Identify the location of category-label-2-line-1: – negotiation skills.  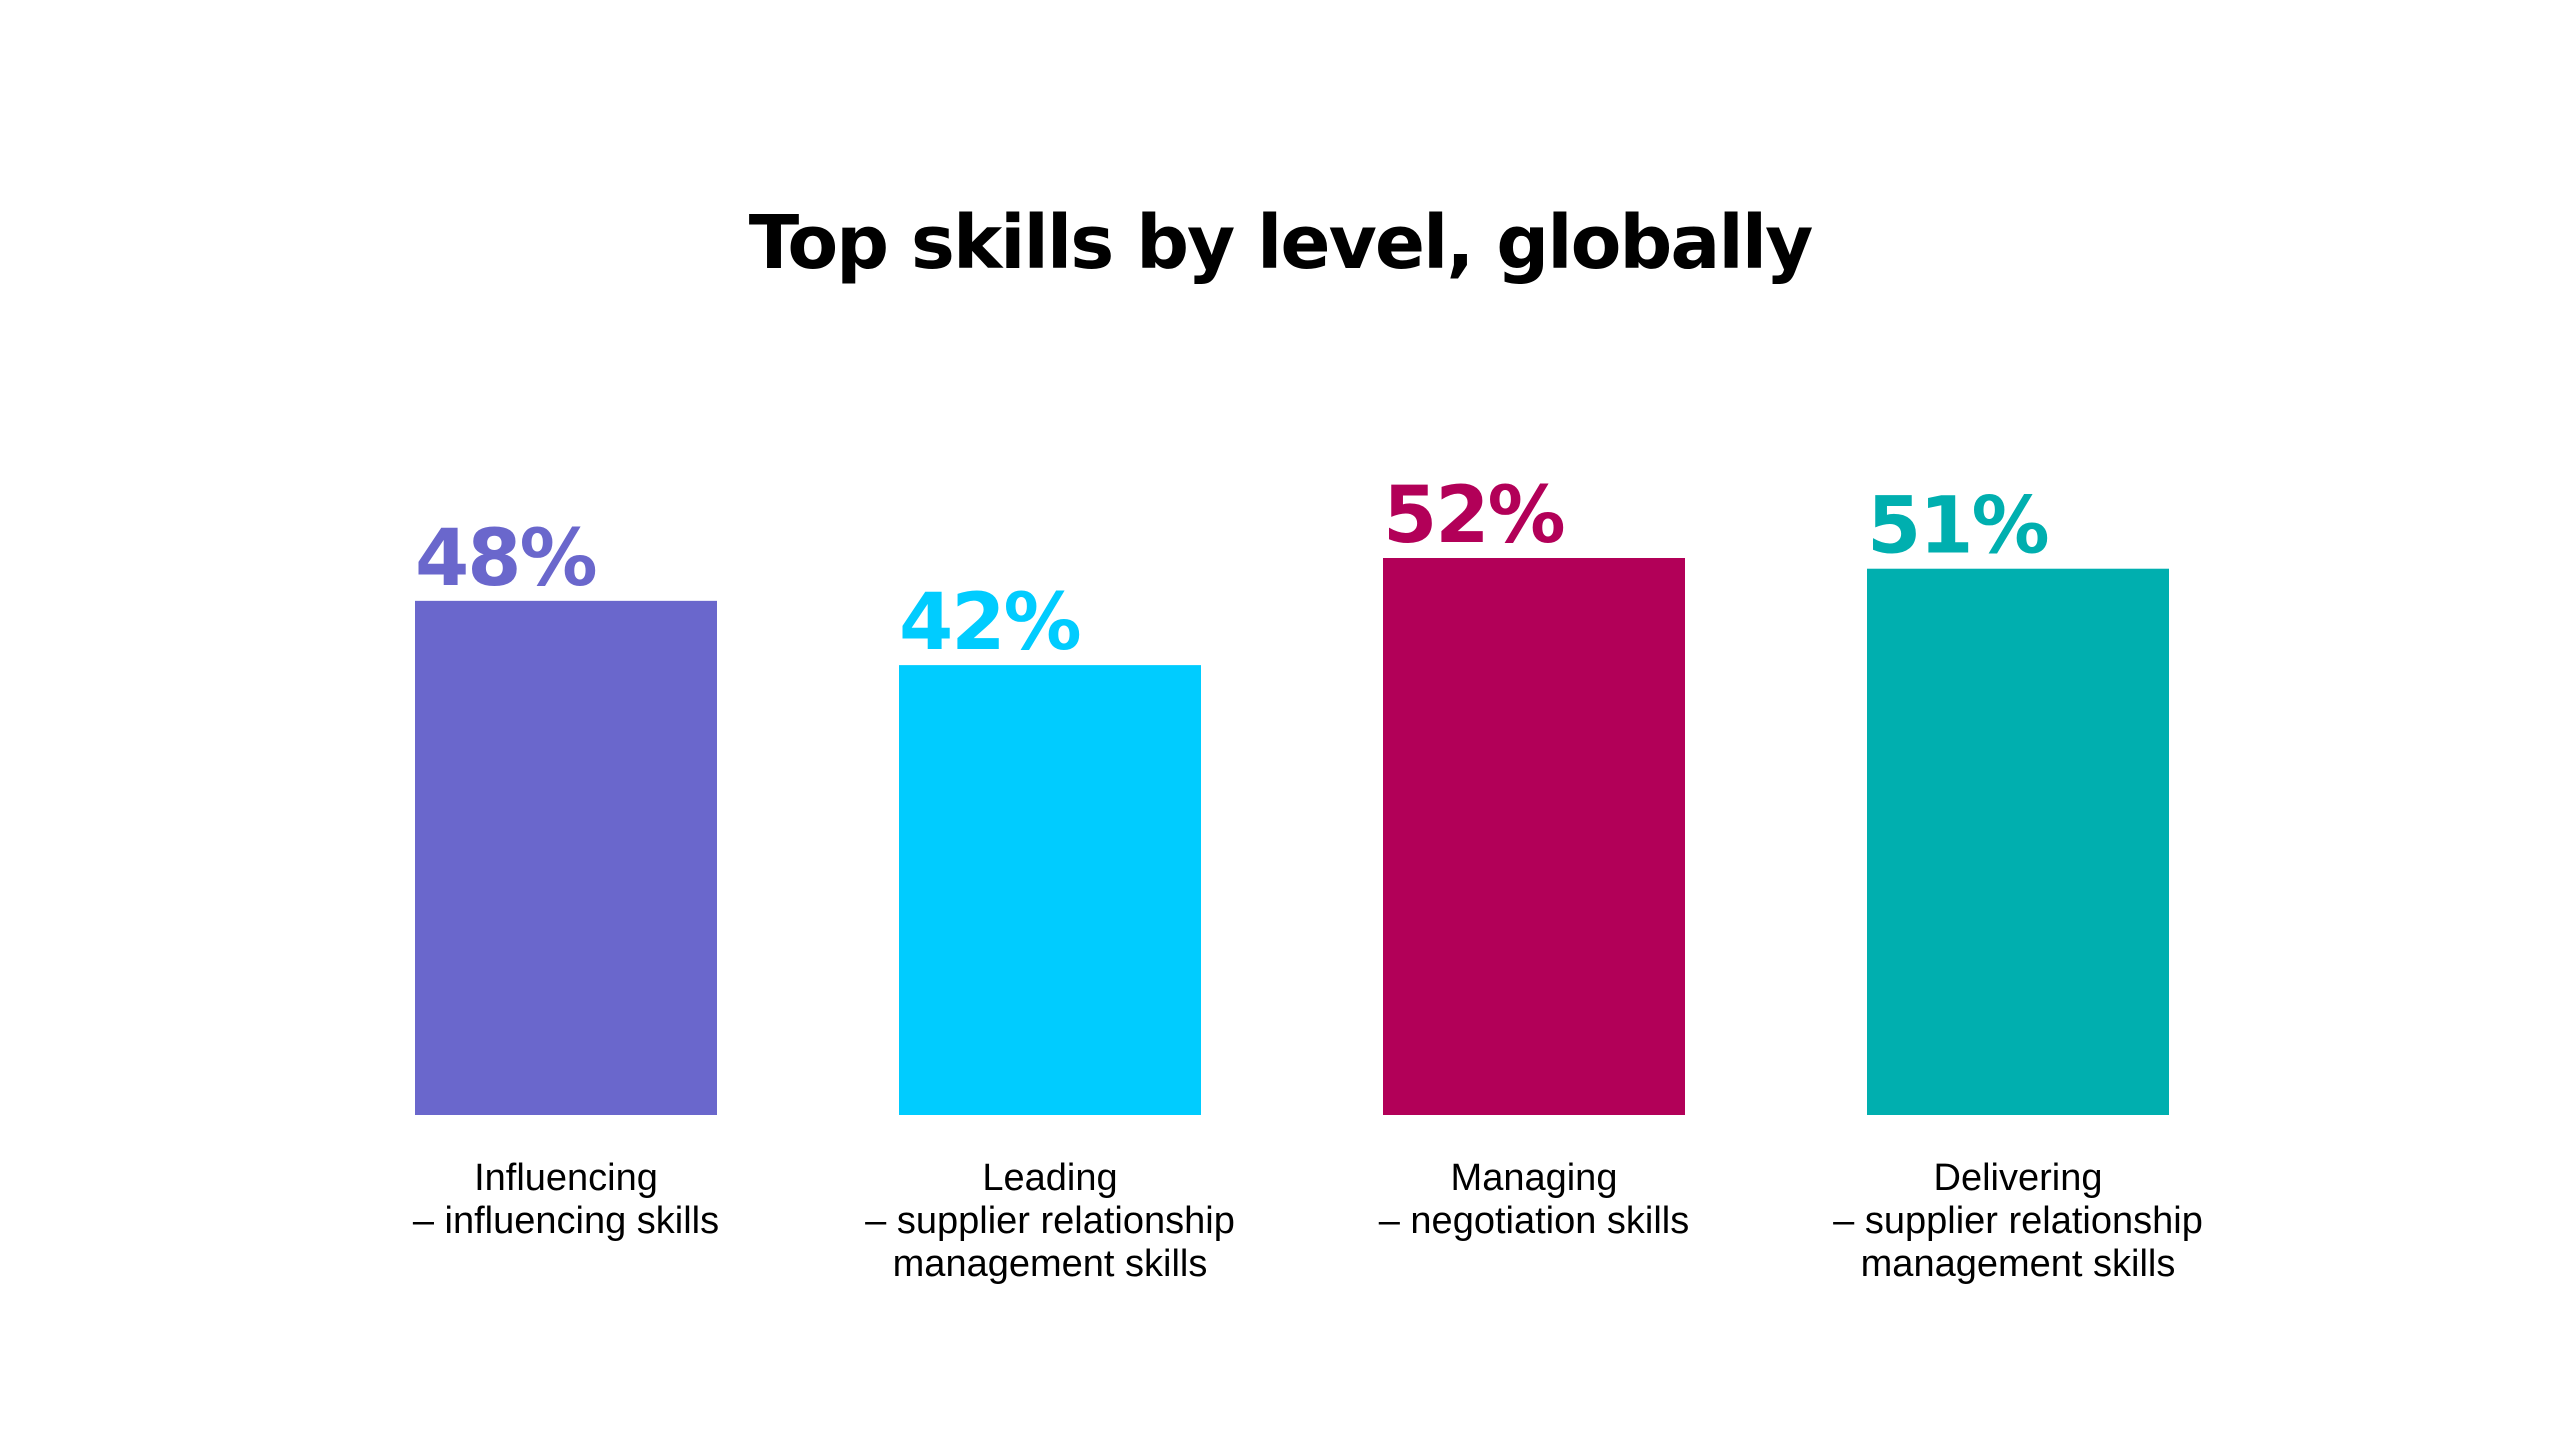
(1534, 1221).